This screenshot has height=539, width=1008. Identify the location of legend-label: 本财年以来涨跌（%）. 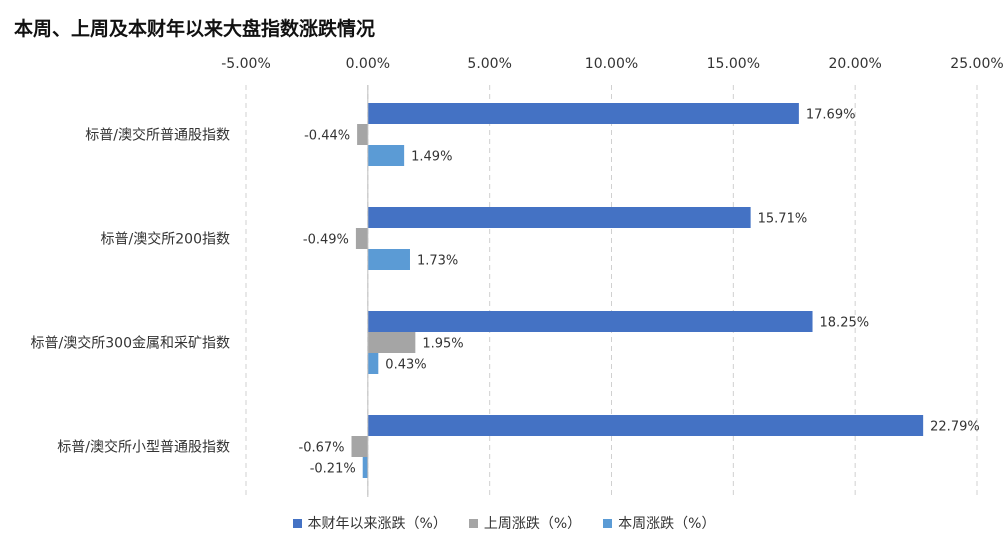
(377, 524).